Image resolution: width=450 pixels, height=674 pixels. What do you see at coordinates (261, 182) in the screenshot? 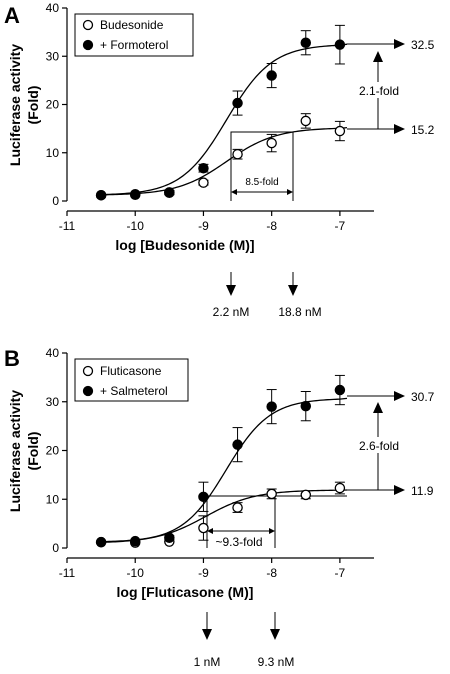
I see `fold-shift-label: 8.5-fold` at bounding box center [261, 182].